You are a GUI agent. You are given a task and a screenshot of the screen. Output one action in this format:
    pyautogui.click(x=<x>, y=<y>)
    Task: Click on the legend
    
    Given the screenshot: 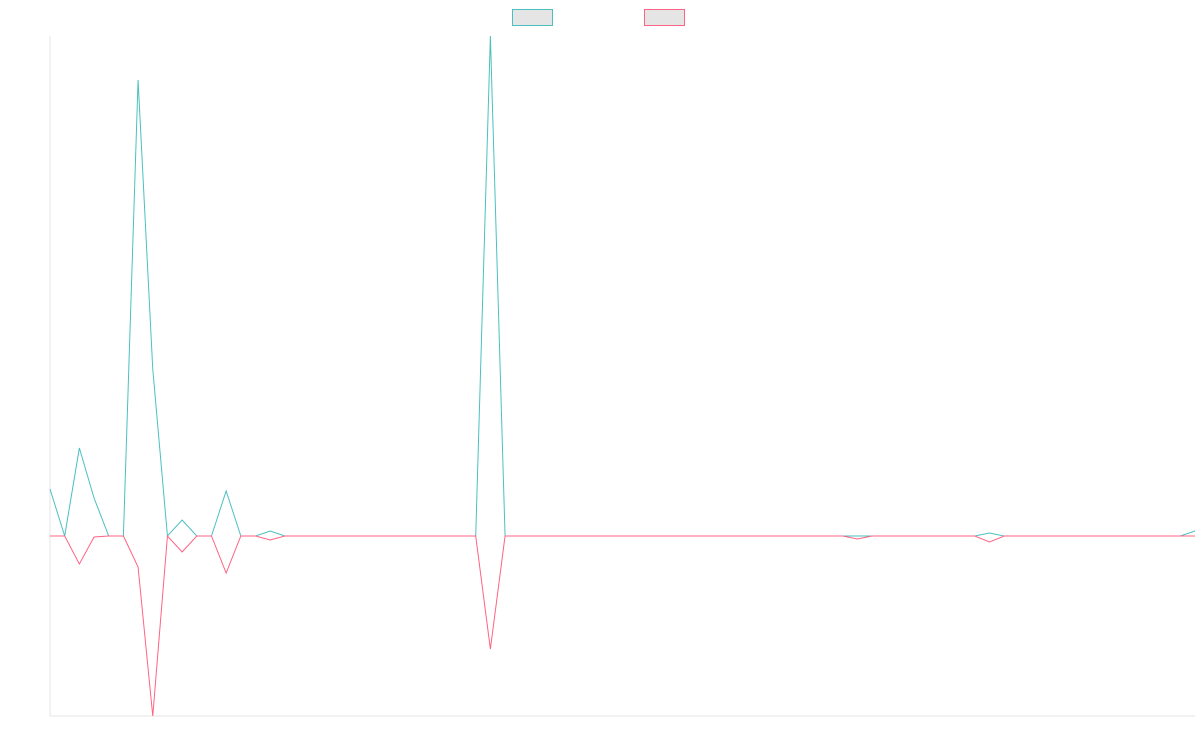 What is the action you would take?
    pyautogui.click(x=598, y=17)
    